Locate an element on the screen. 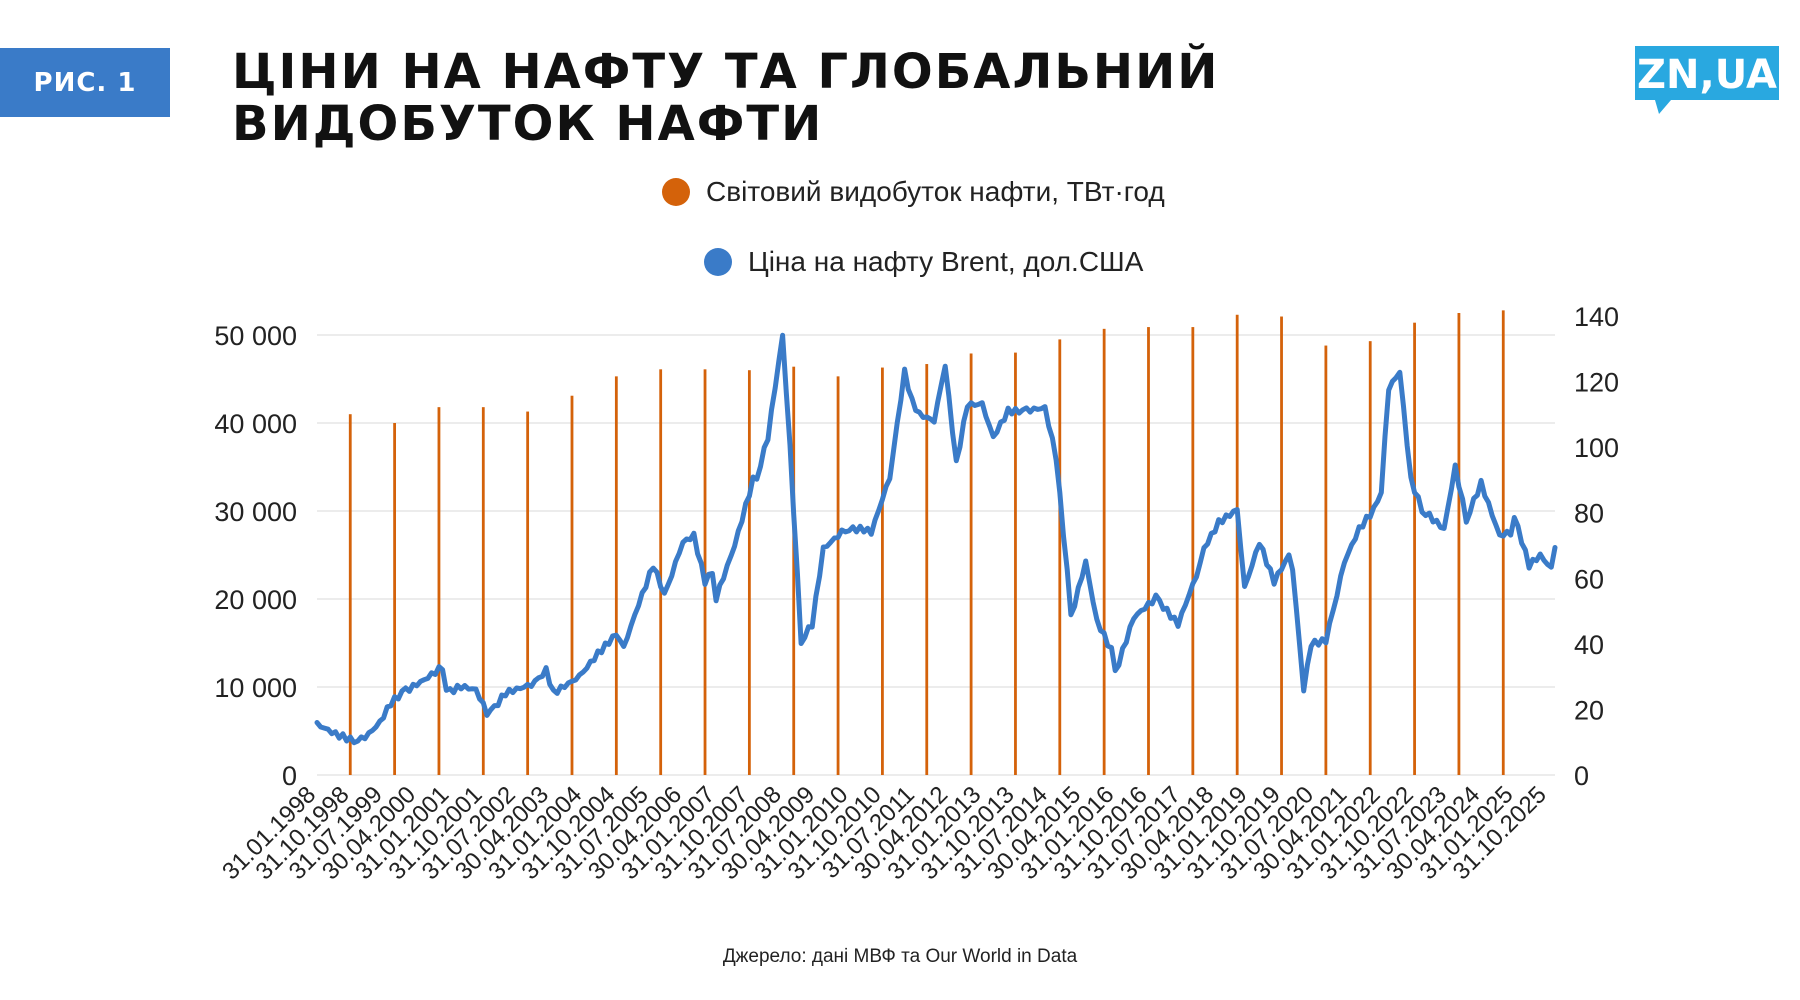  zn-ua-logo: ZN,UA is located at coordinates (1707, 80).